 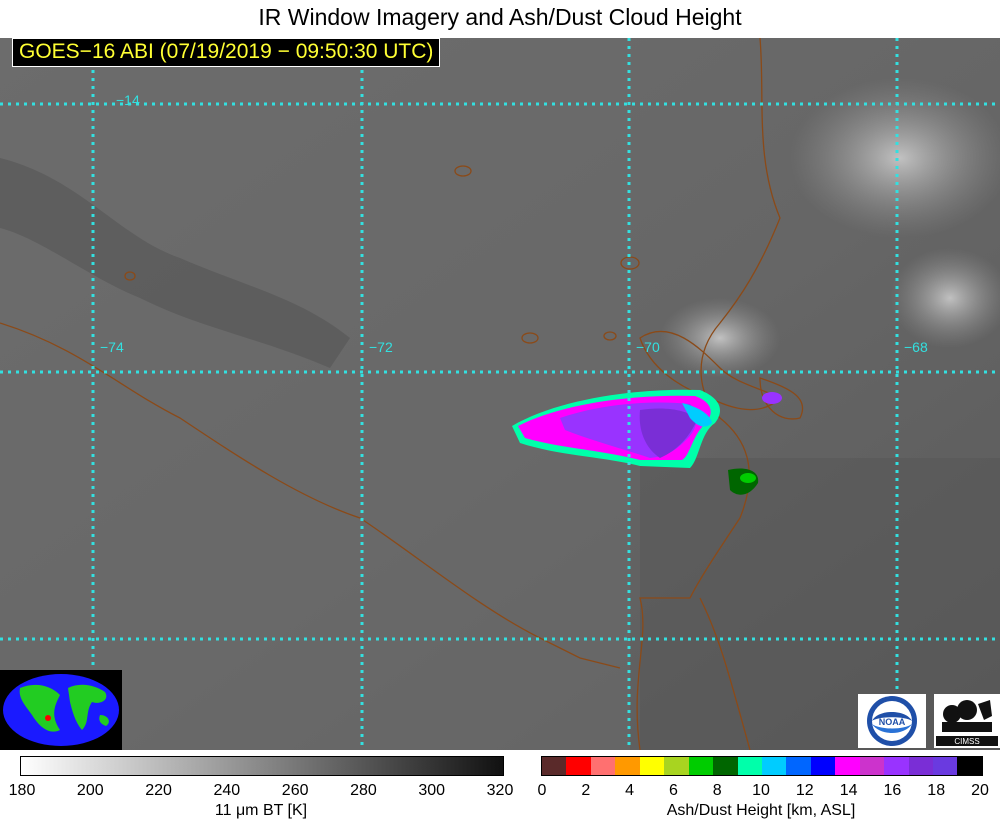 I want to click on ash-colorbar-tick: 20, so click(x=980, y=790).